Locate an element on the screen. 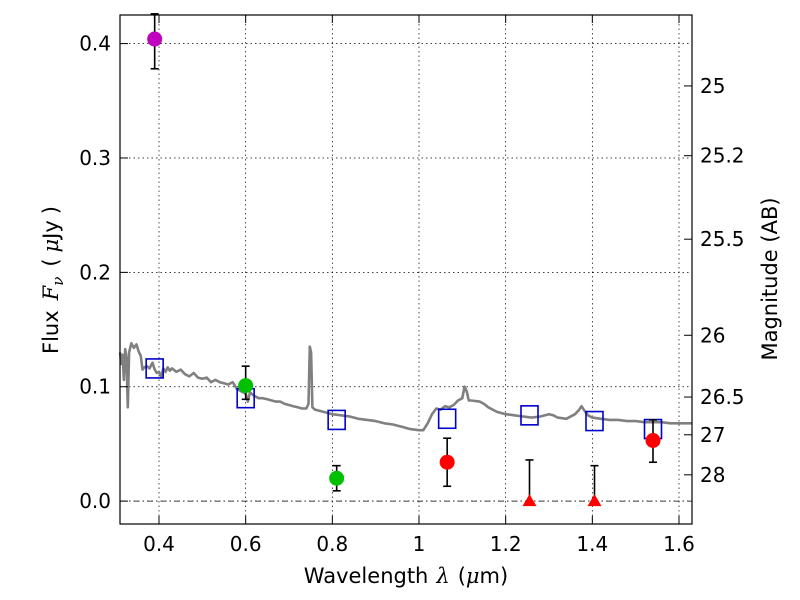  right-tick-label: 25.2 is located at coordinates (722, 156).